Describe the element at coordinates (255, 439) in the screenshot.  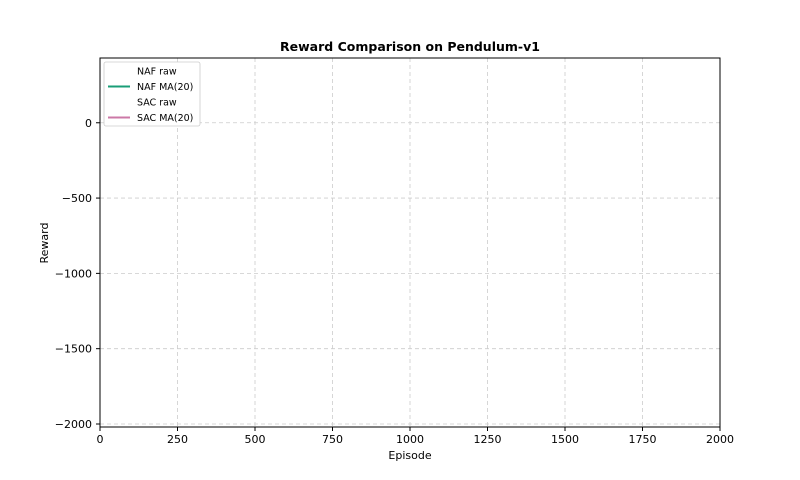
I see `x-tick-label: 500` at that location.